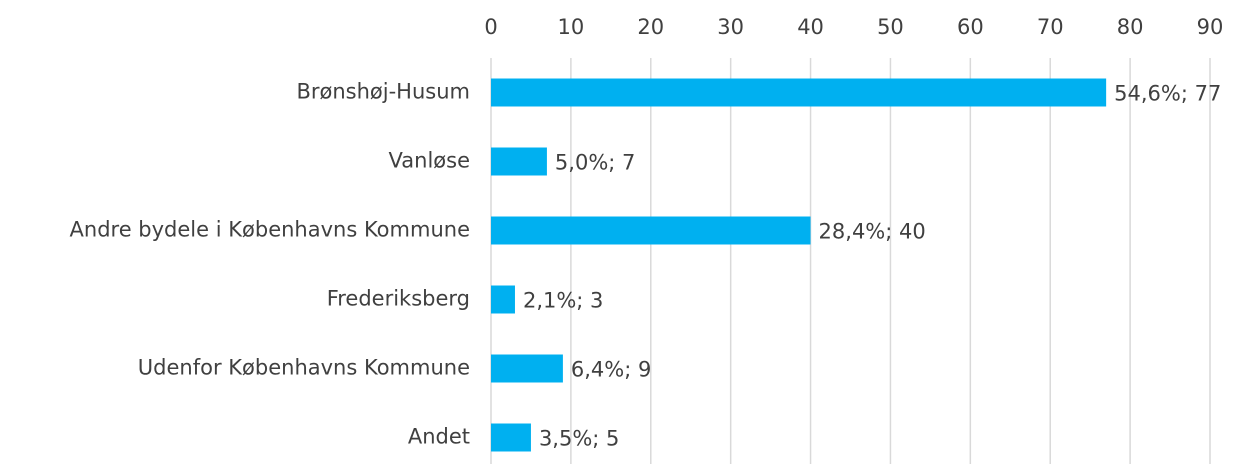  Describe the element at coordinates (872, 232) in the screenshot. I see `data-label: 28,4%; 40` at that location.